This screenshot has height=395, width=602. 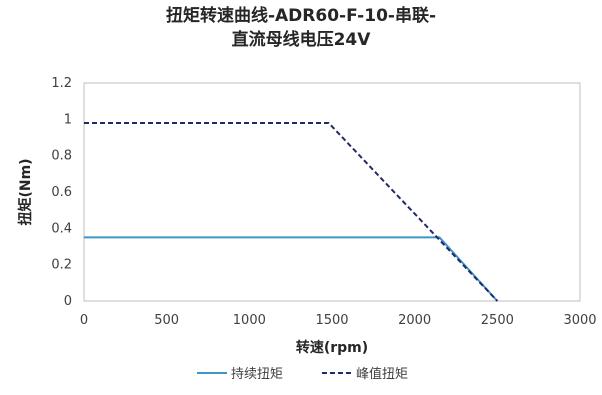 I want to click on x-tick-labels: 0 500 1000 1500 2000 2500 3000, so click(x=338, y=320).